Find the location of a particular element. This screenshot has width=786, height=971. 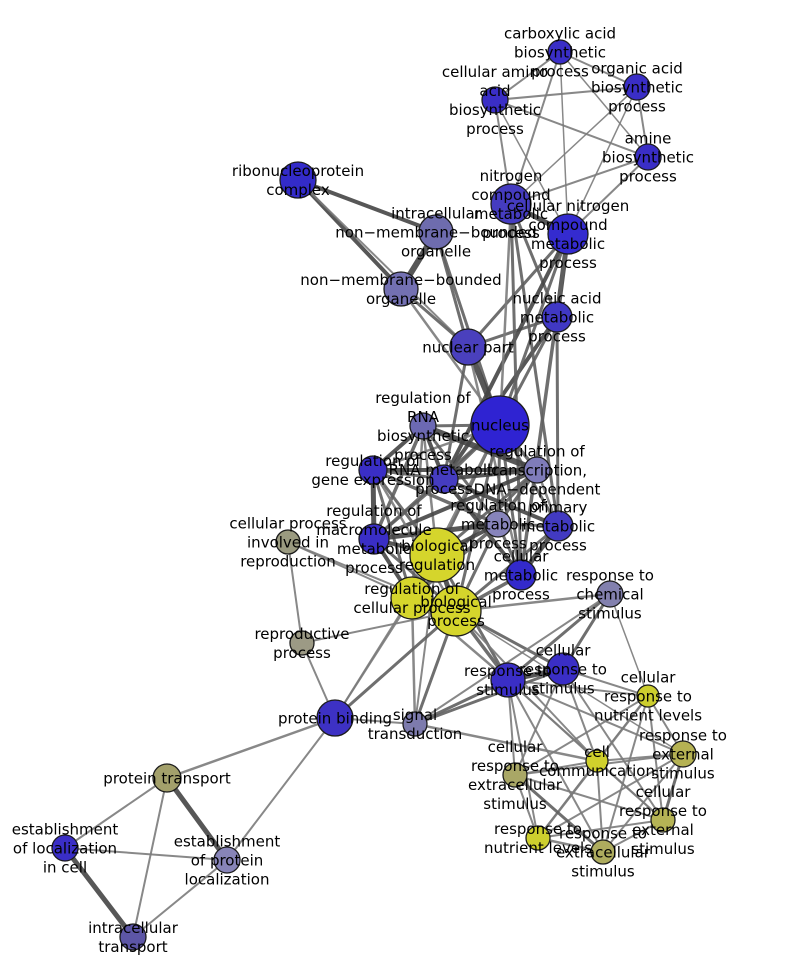

graph-edge-cell-resp-nutrient-cell-comm is located at coordinates (622, 728).